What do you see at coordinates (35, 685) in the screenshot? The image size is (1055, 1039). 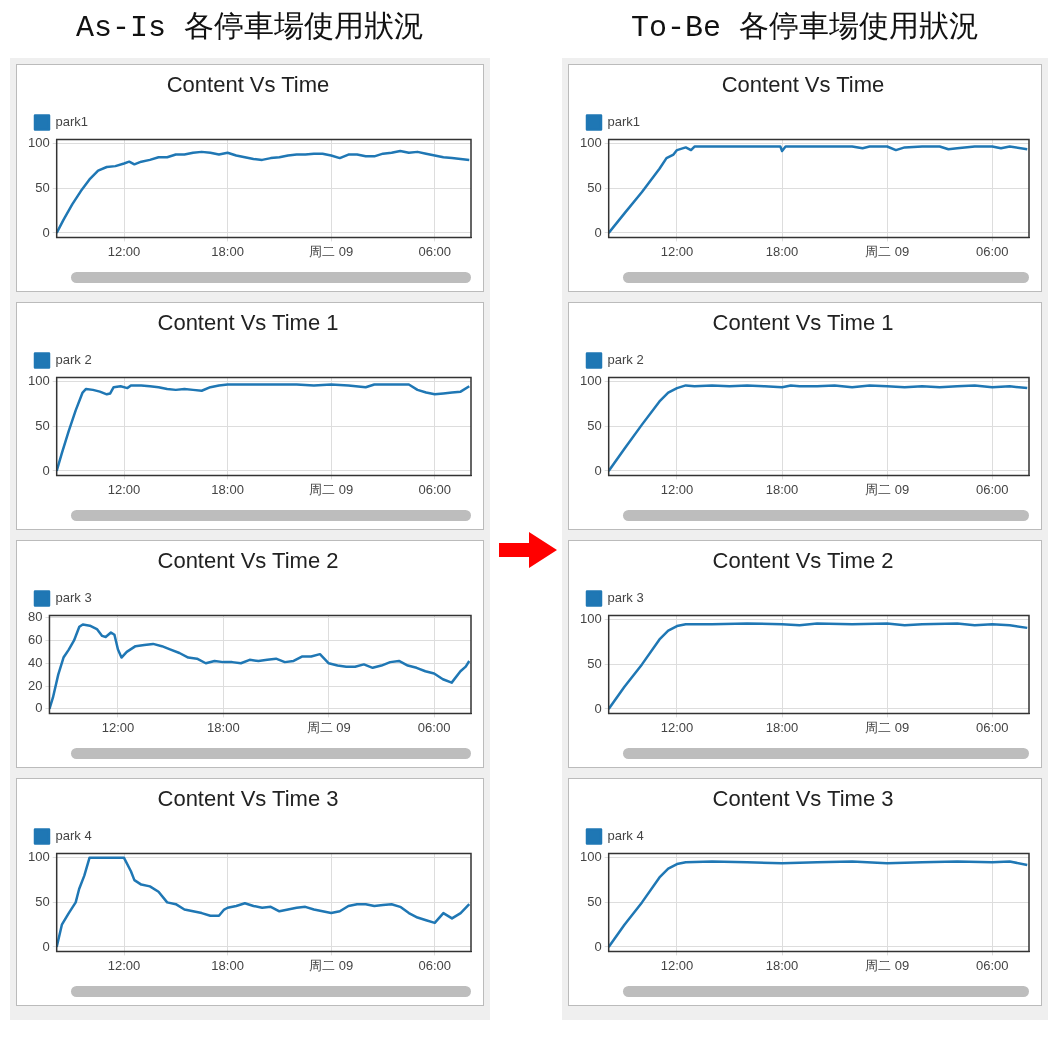 I see `y-tick-label: 20` at bounding box center [35, 685].